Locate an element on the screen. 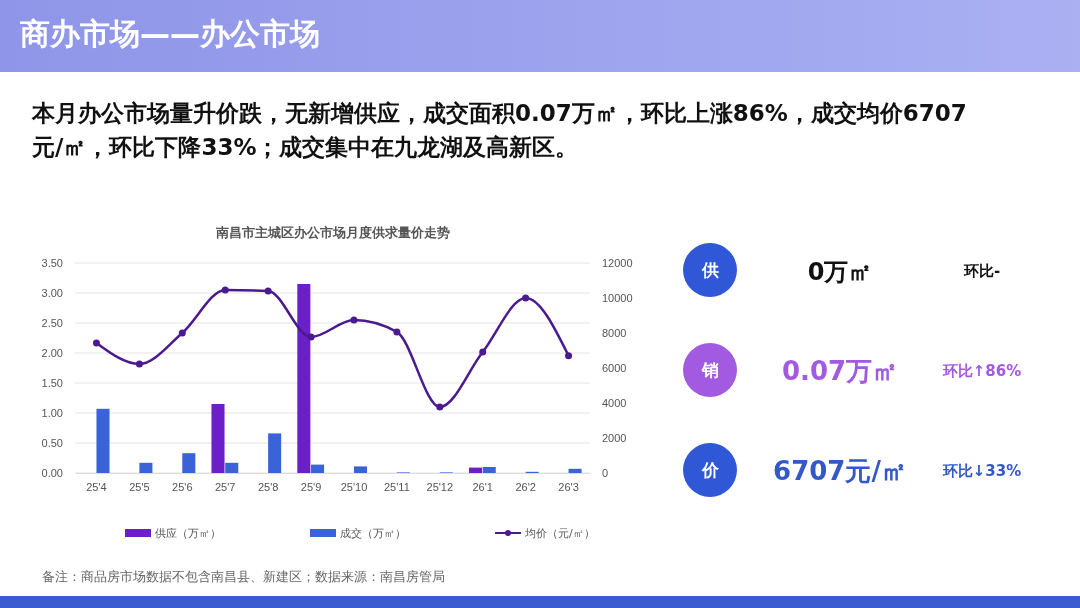  y-tick-label: 2.00 is located at coordinates (52, 353).